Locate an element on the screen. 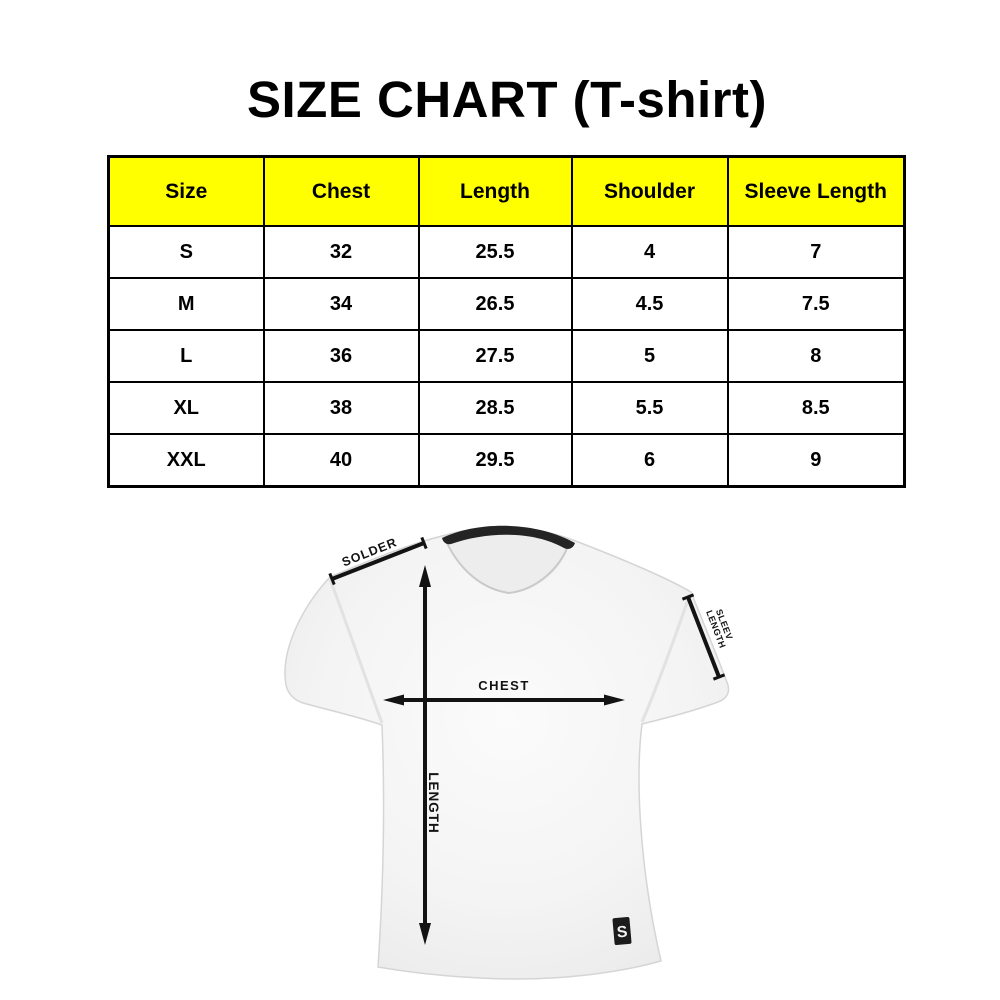  brand-tag-letter: S is located at coordinates (622, 933).